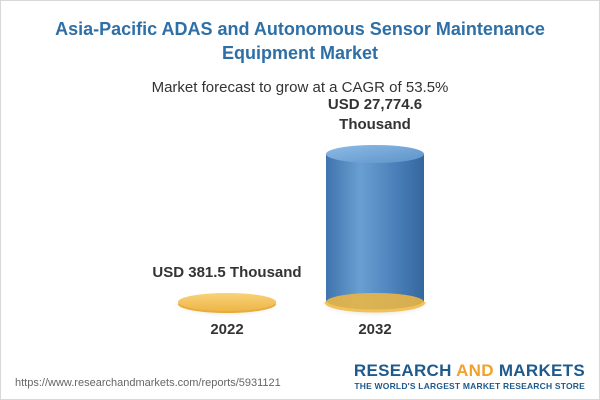 The height and width of the screenshot is (400, 600). I want to click on data-label: USD 381.5 Thousand, so click(226, 272).